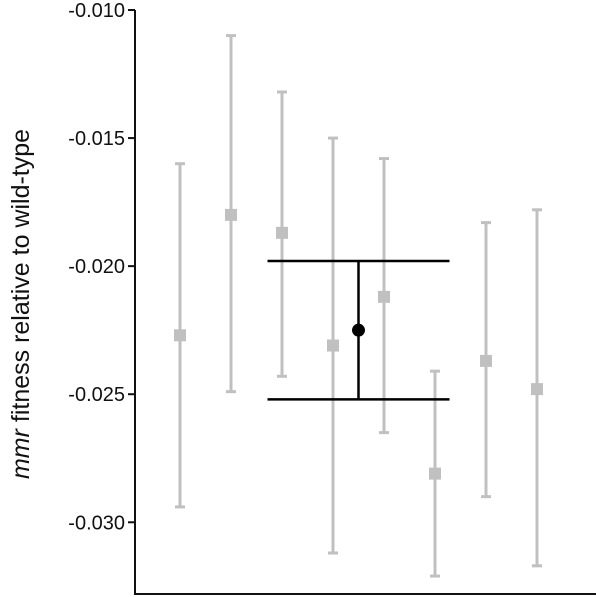  Describe the element at coordinates (96, 523) in the screenshot. I see `y-tick-label: -0.030` at that location.